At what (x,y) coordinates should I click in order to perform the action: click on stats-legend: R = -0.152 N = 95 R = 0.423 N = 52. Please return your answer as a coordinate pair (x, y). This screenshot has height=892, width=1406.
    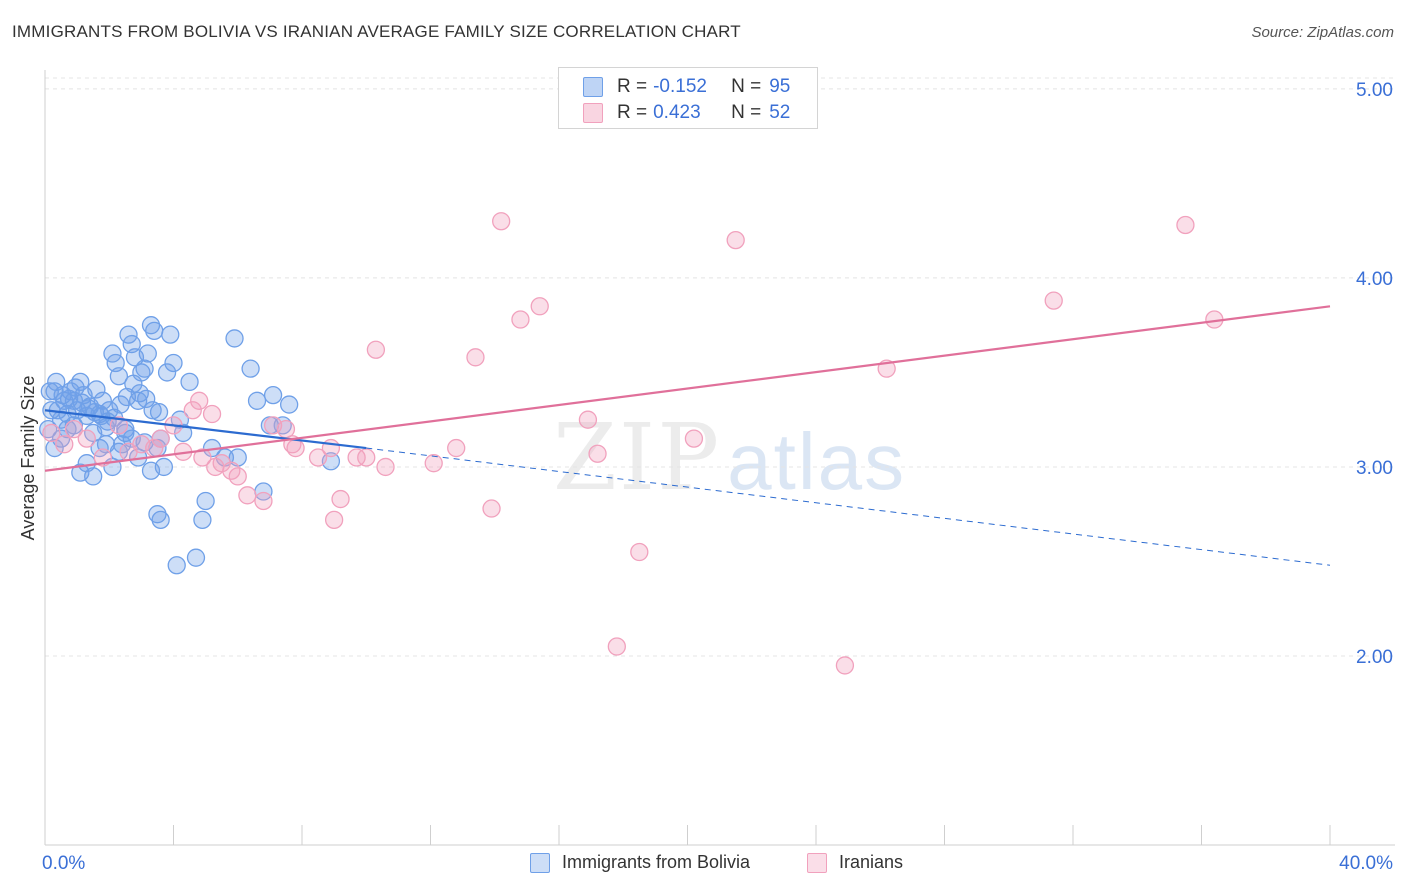
    Looking at the image, I should click on (688, 98).